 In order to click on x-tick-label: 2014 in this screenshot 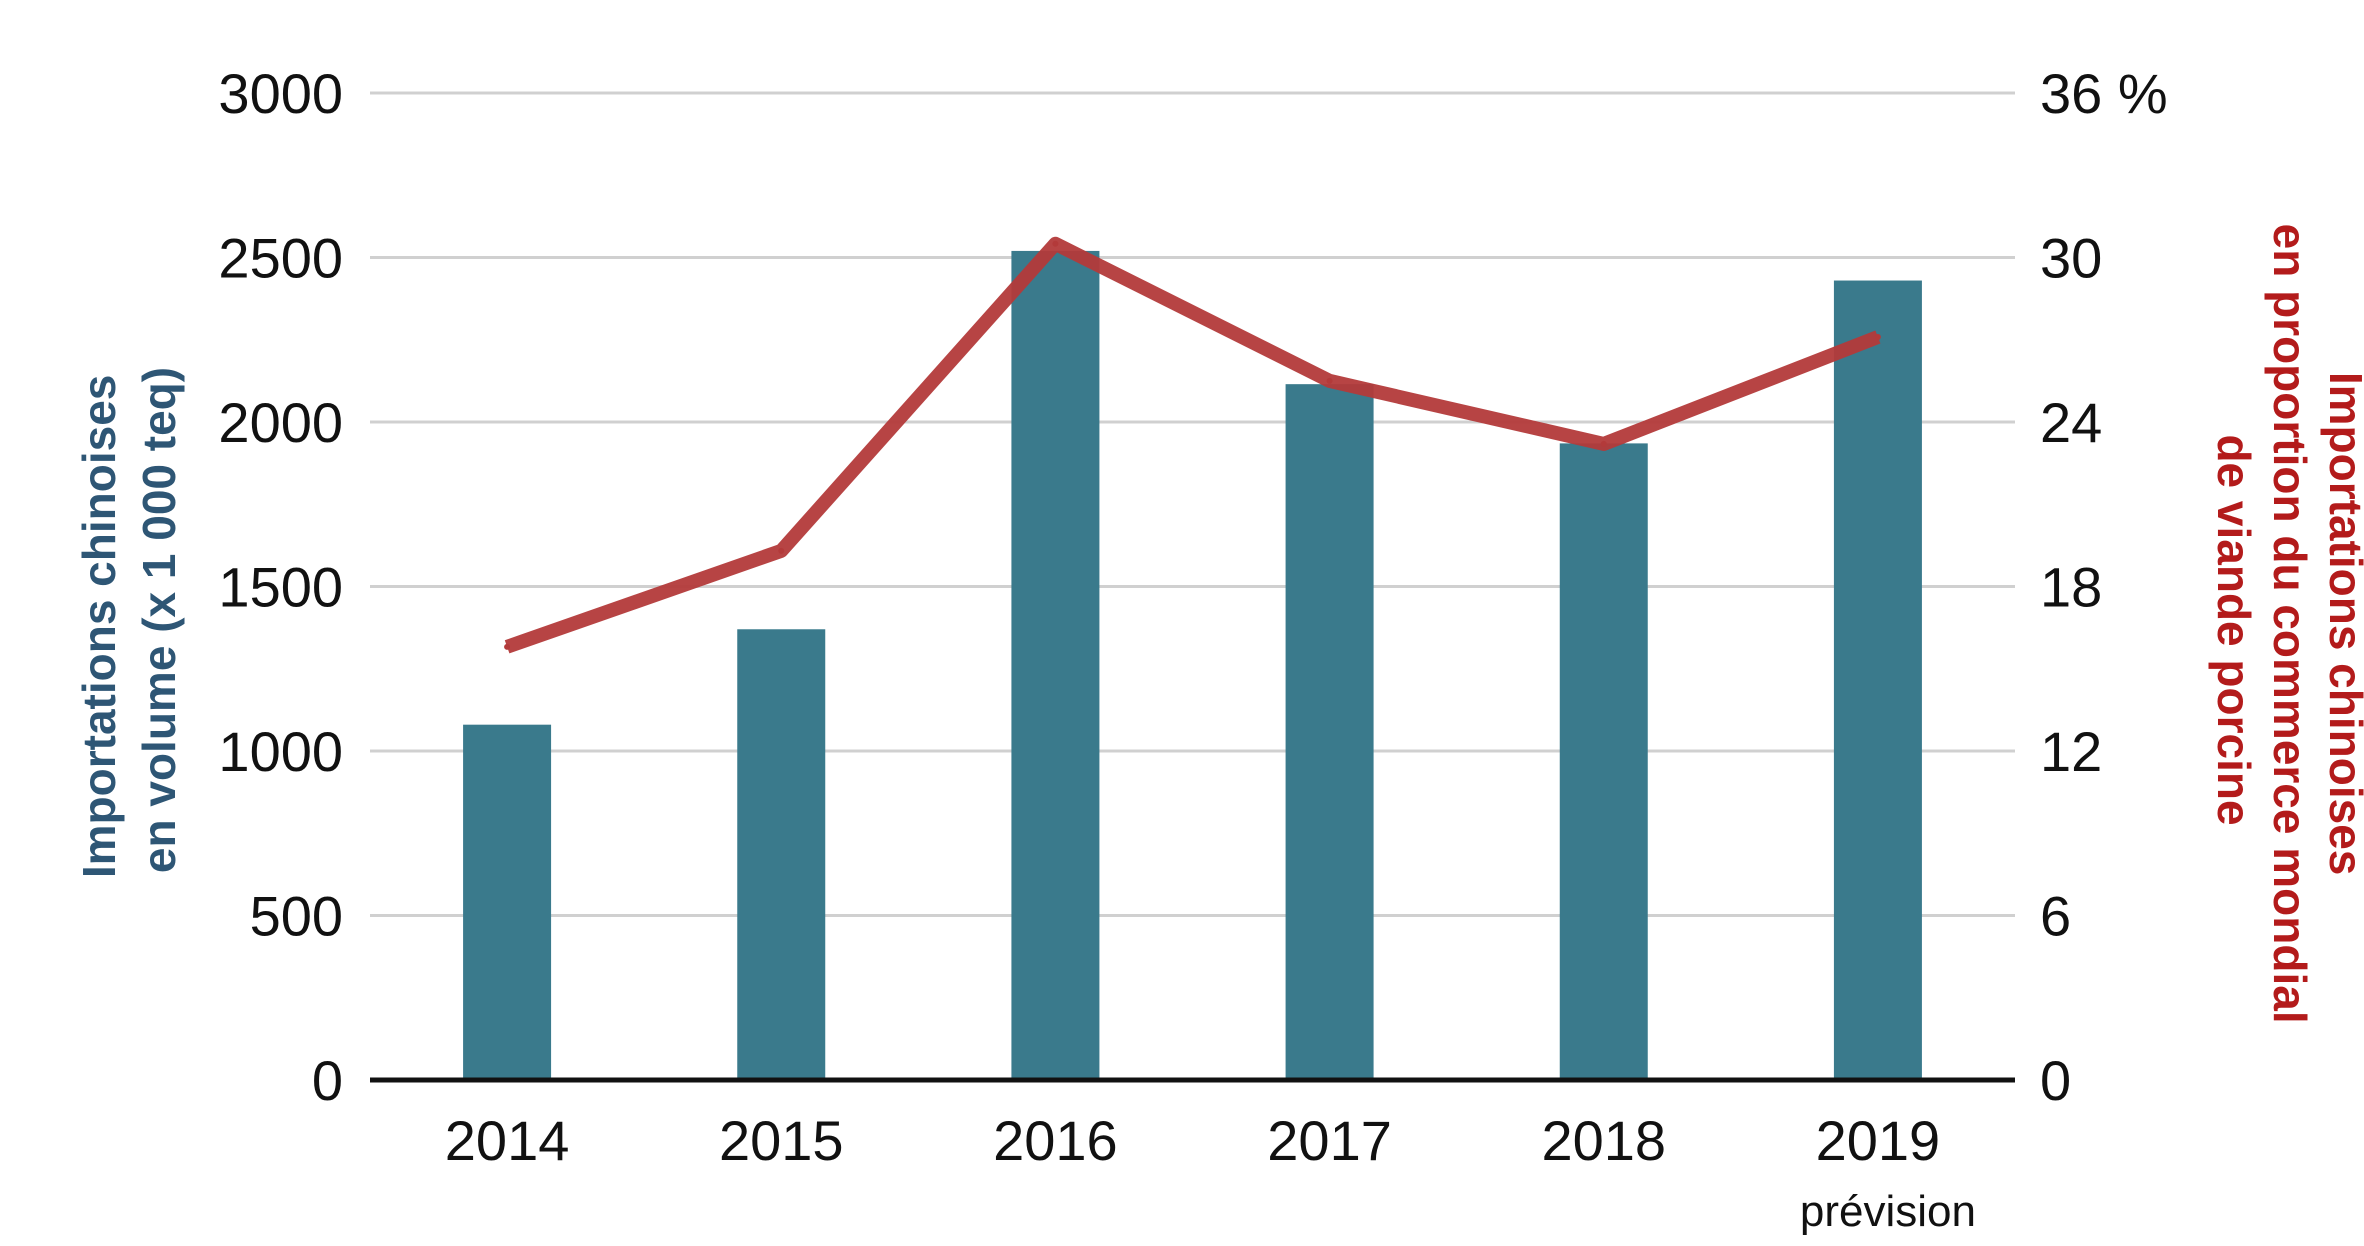, I will do `click(507, 1140)`.